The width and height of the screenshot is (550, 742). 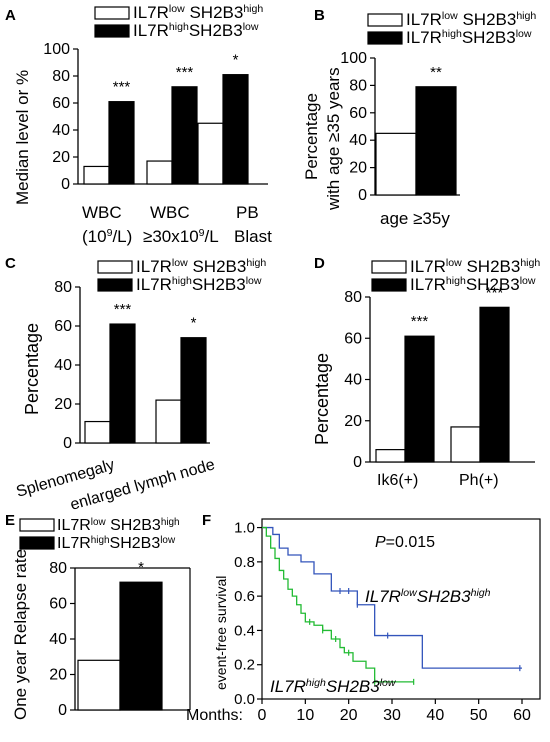 What do you see at coordinates (479, 480) in the screenshot?
I see `x-category-label: Ph(+)` at bounding box center [479, 480].